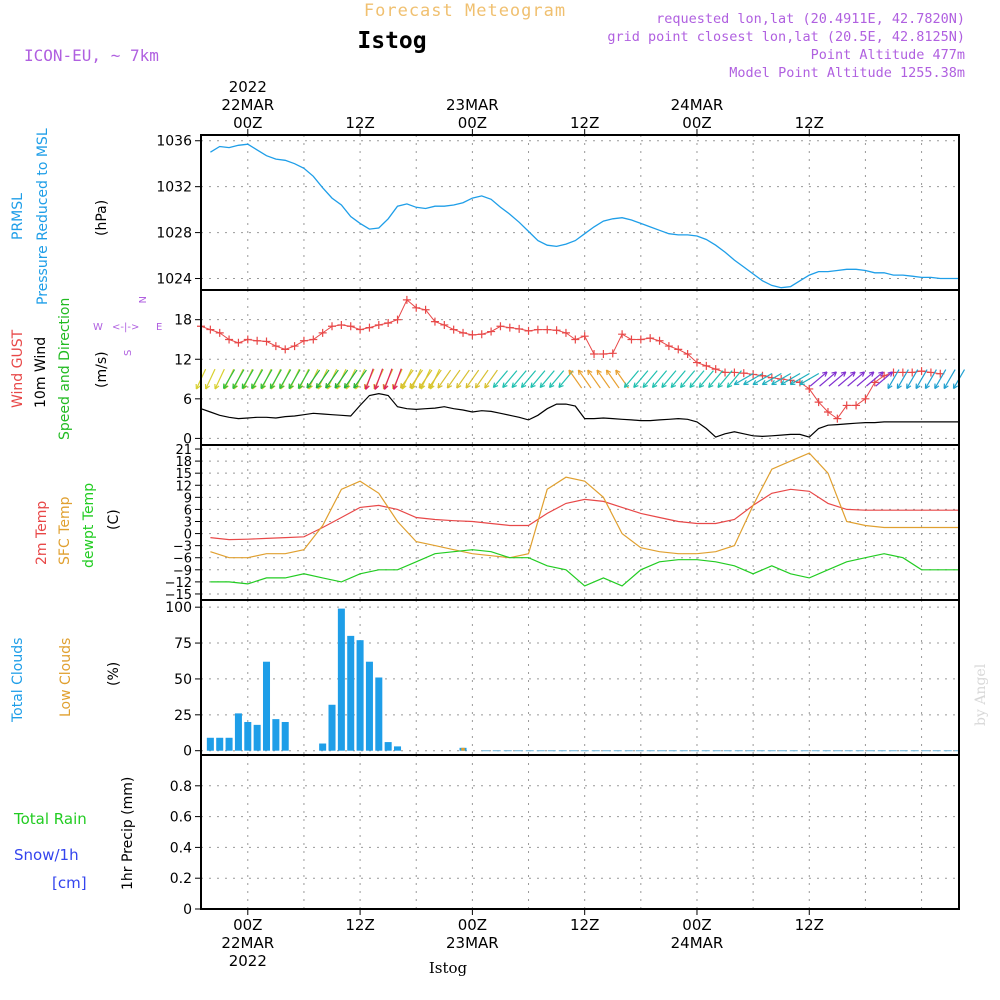 The height and width of the screenshot is (1000, 1000). Describe the element at coordinates (182, 571) in the screenshot. I see `y-tick-label: −9` at that location.